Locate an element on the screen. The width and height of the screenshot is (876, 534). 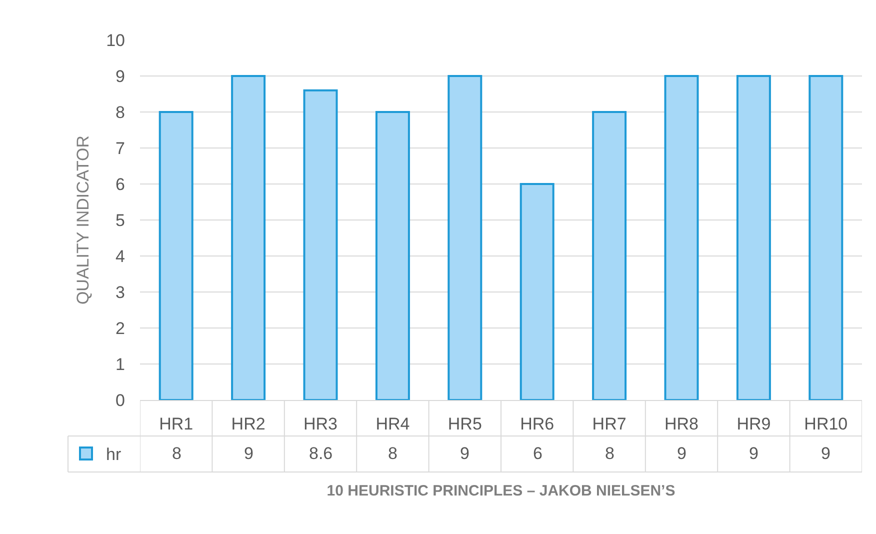
y-tick-label: 8 is located at coordinates (120, 112).